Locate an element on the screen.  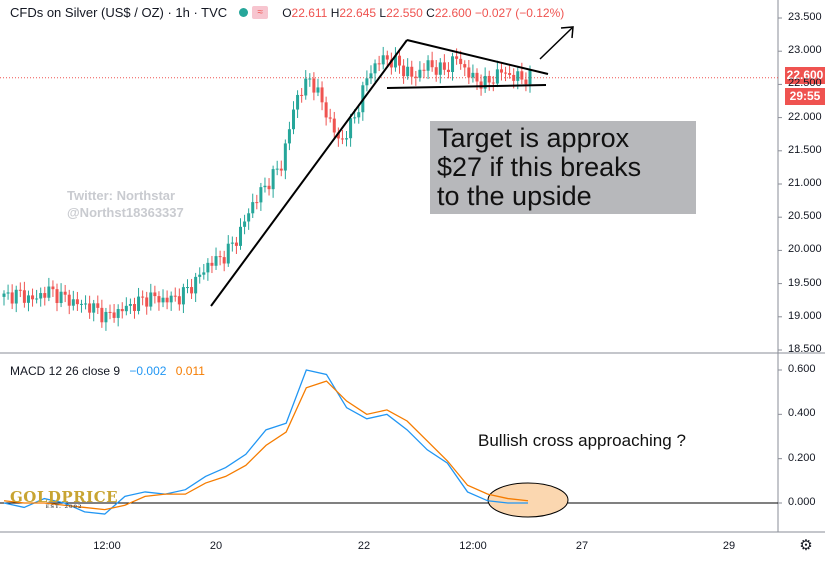
price-tick-label: 20.500 is located at coordinates (805, 216).